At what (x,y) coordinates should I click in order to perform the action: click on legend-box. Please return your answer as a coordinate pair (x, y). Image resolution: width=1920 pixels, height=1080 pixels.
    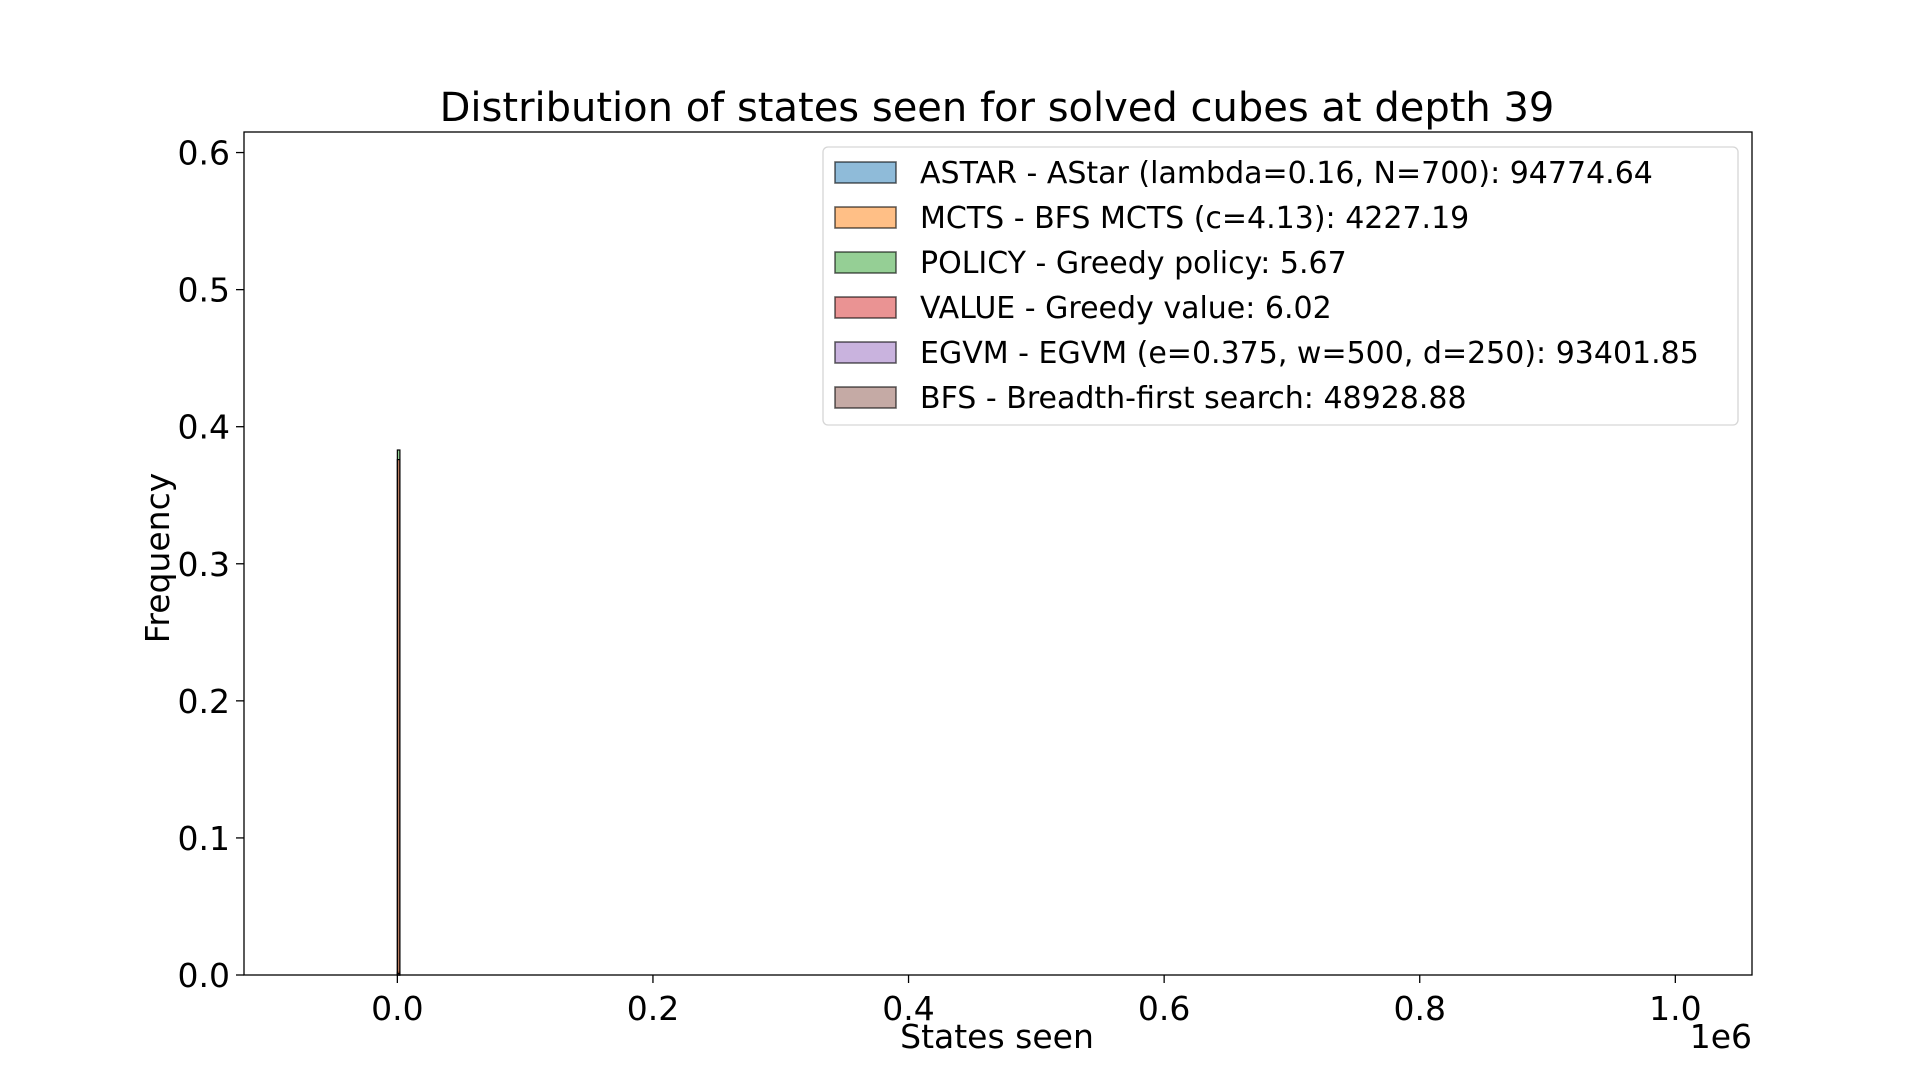
    Looking at the image, I should click on (1280, 286).